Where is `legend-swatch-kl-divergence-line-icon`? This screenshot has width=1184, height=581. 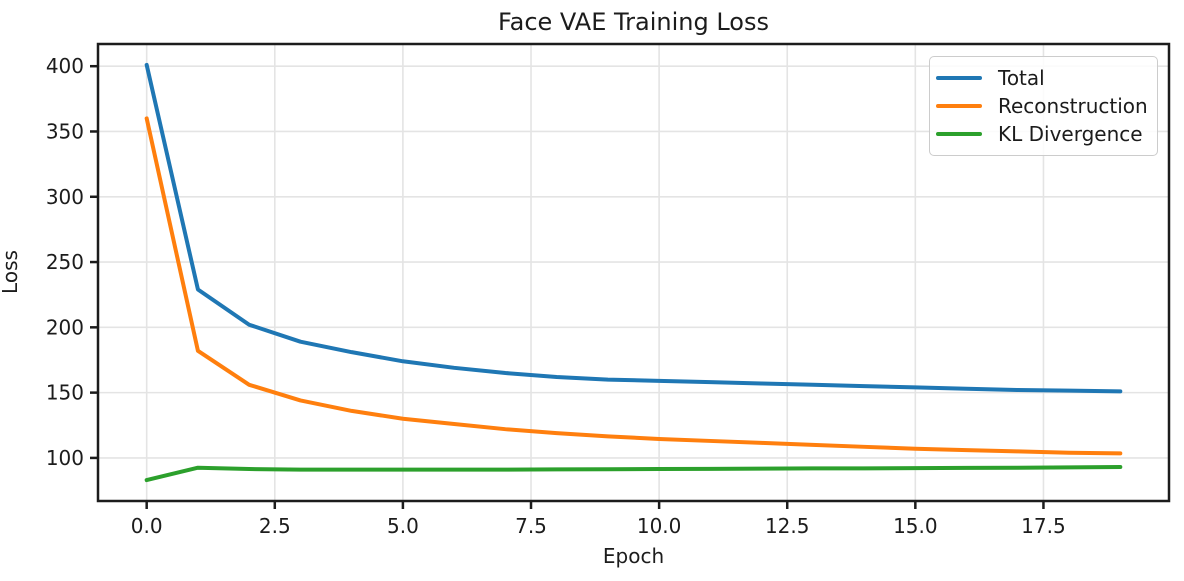 legend-swatch-kl-divergence-line-icon is located at coordinates (959, 134).